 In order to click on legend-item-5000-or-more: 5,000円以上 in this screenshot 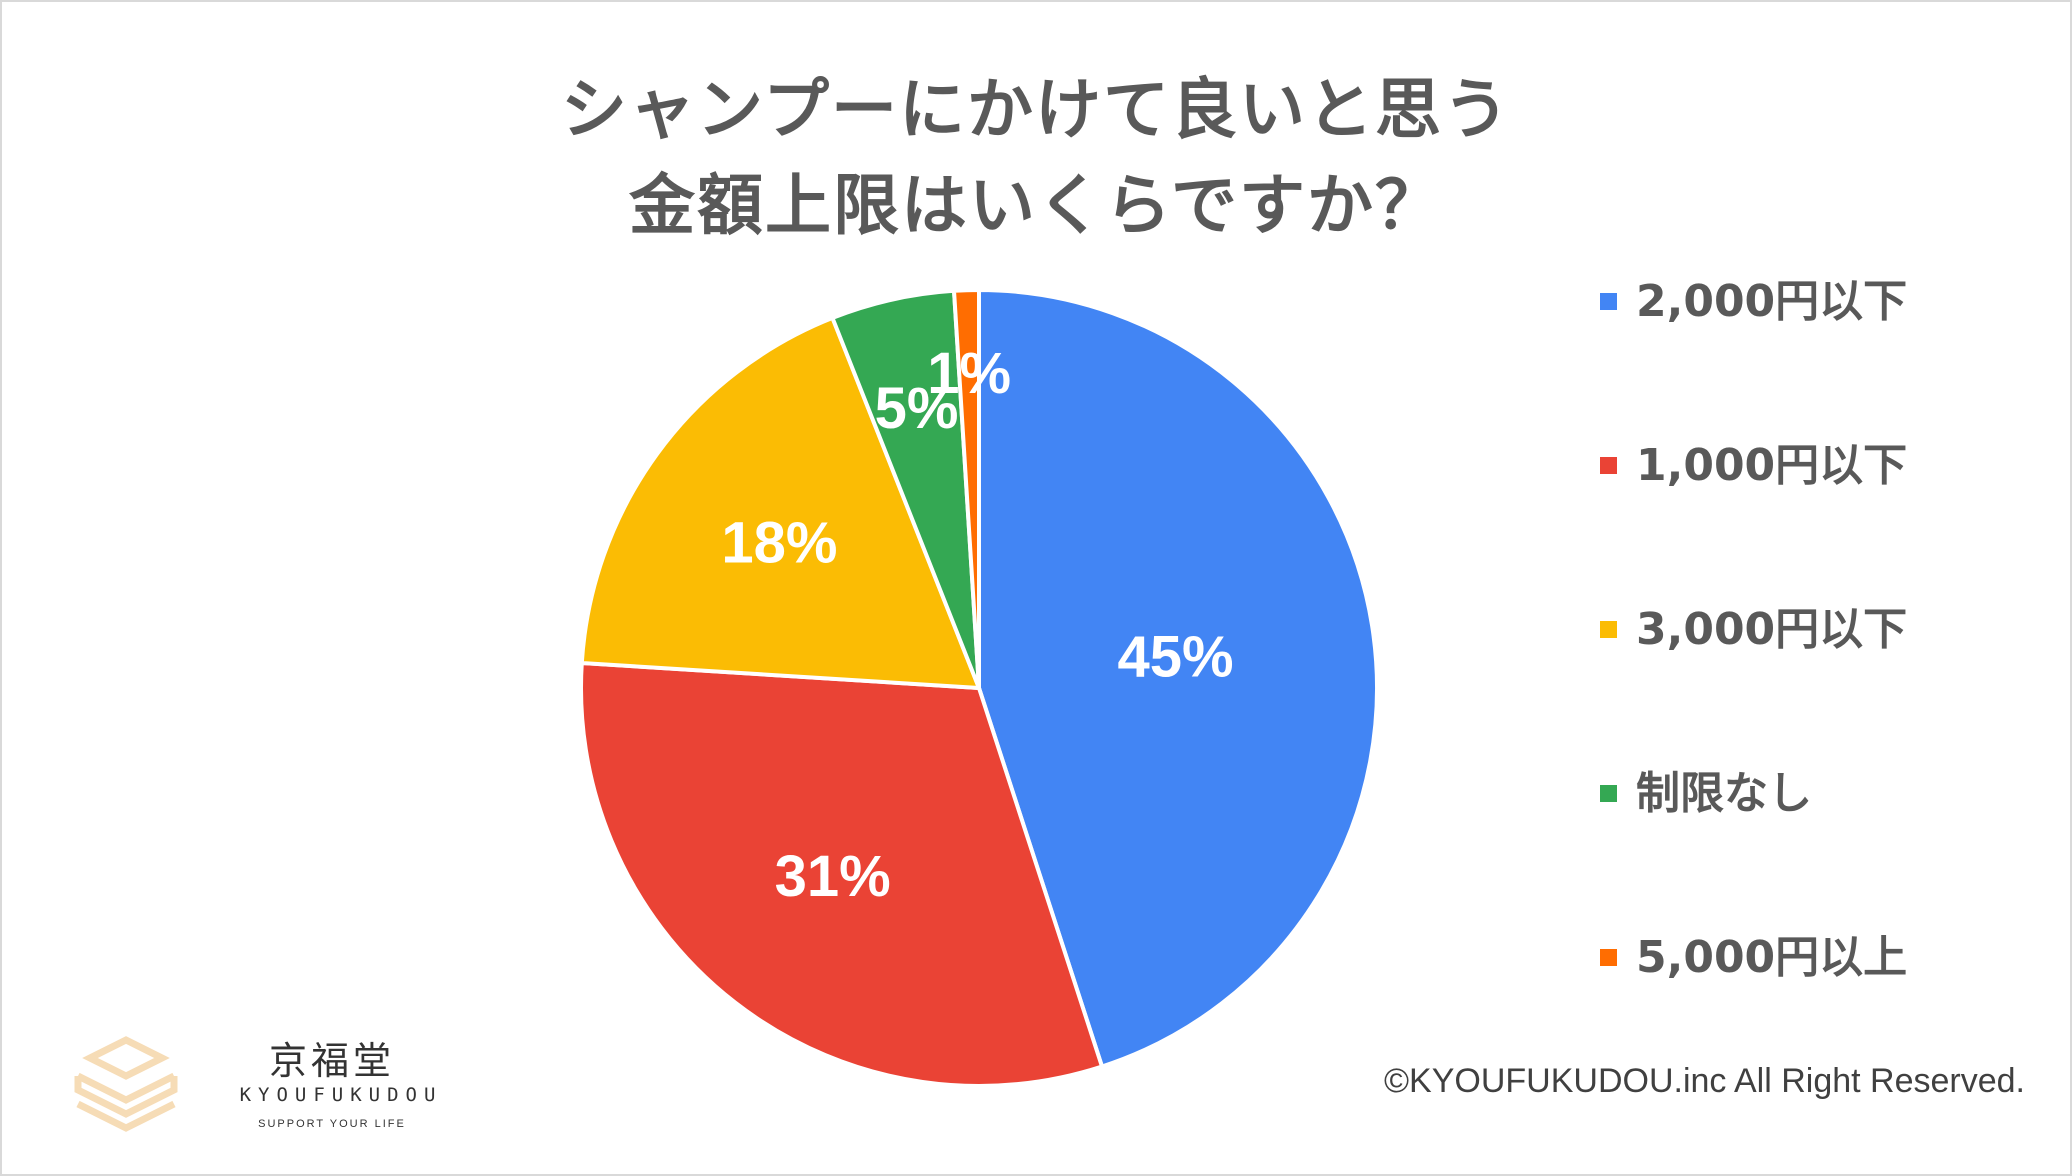, I will do `click(1753, 1010)`.